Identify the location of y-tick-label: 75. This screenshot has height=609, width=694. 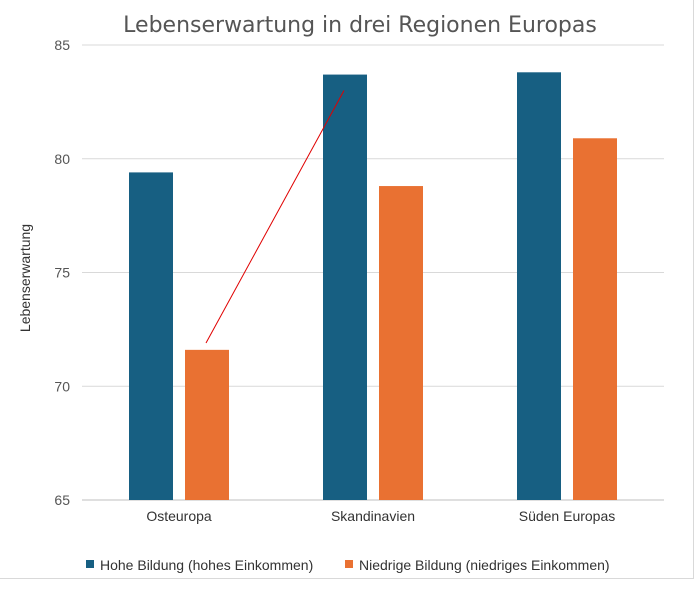
(62, 273).